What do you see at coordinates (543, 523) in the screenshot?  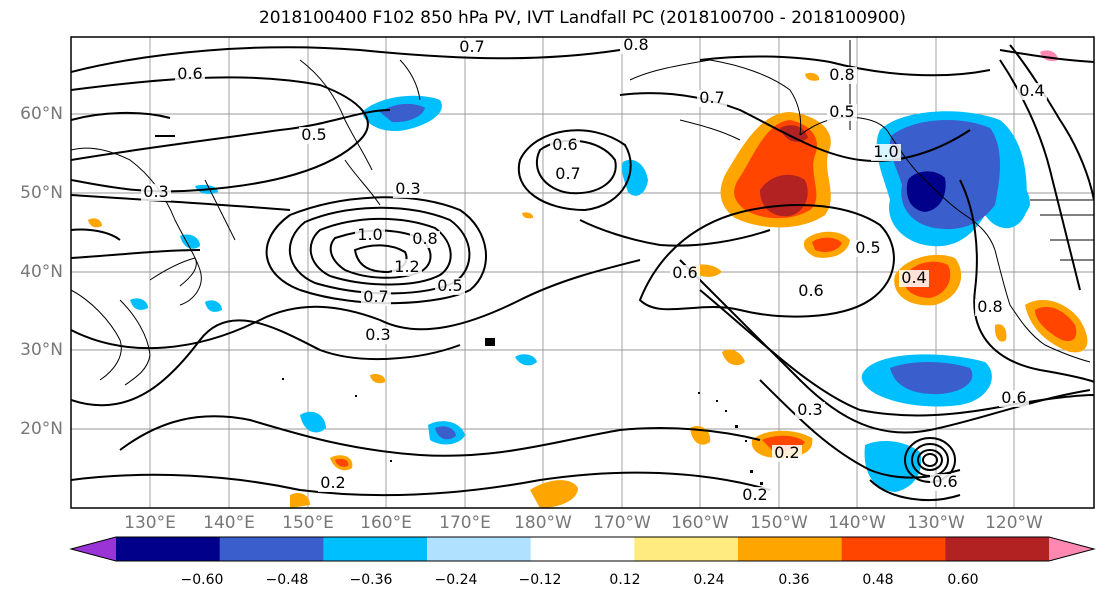 I see `lon-label-180w: 180°W` at bounding box center [543, 523].